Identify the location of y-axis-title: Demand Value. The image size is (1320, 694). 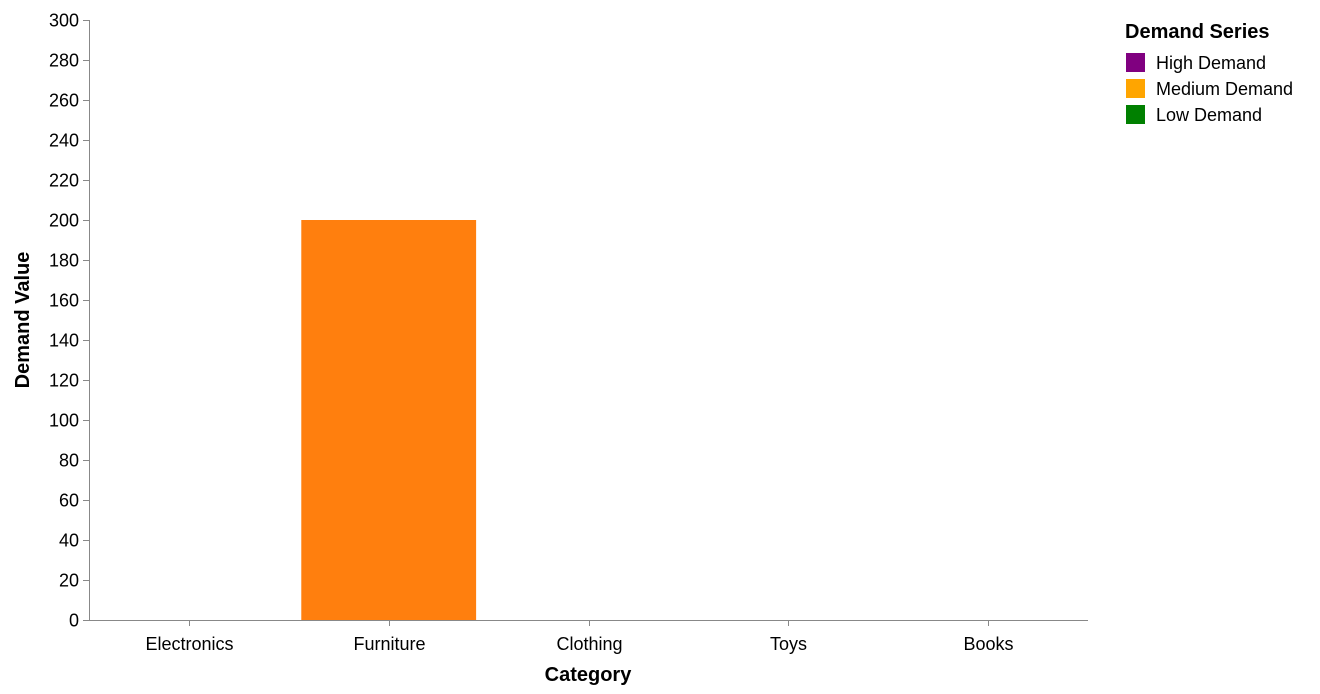
(23, 320).